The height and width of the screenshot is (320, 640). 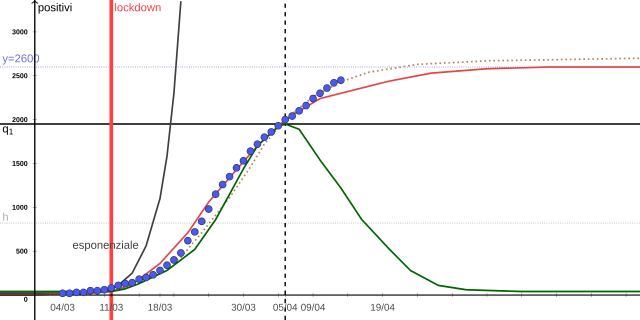 What do you see at coordinates (285, 307) in the screenshot?
I see `x-tick-label: 05/04` at bounding box center [285, 307].